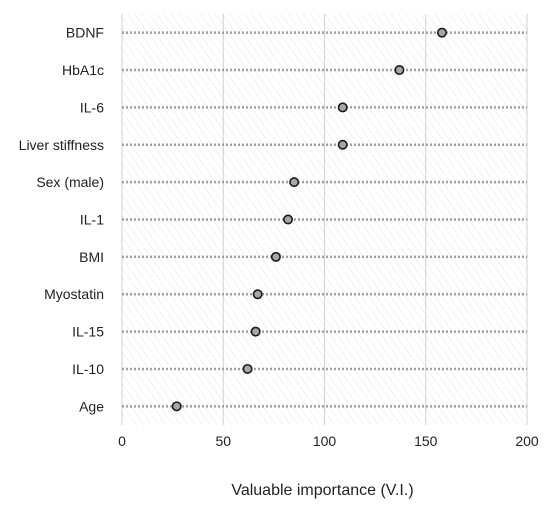  Describe the element at coordinates (325, 441) in the screenshot. I see `x-tick-label: 100` at that location.